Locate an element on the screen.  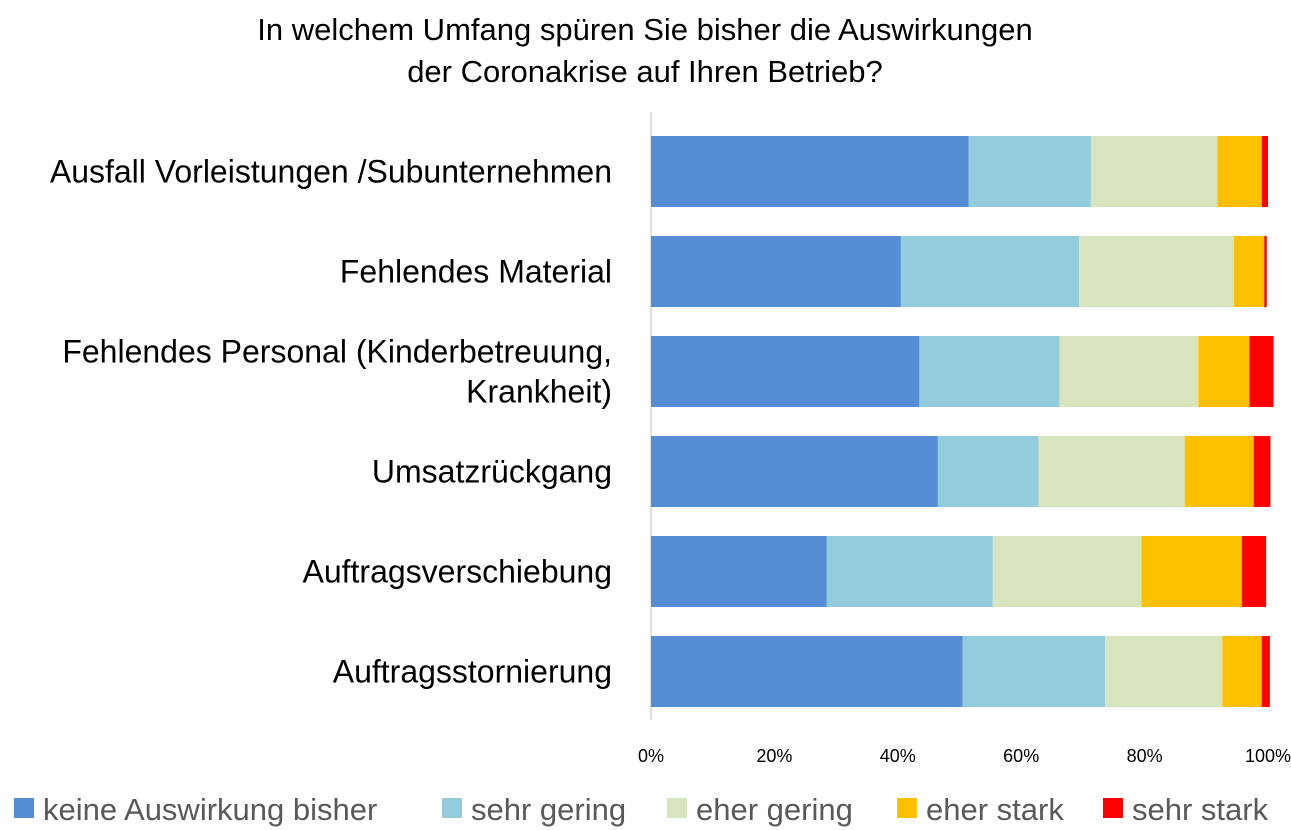
x-tick-label: 40% is located at coordinates (898, 756).